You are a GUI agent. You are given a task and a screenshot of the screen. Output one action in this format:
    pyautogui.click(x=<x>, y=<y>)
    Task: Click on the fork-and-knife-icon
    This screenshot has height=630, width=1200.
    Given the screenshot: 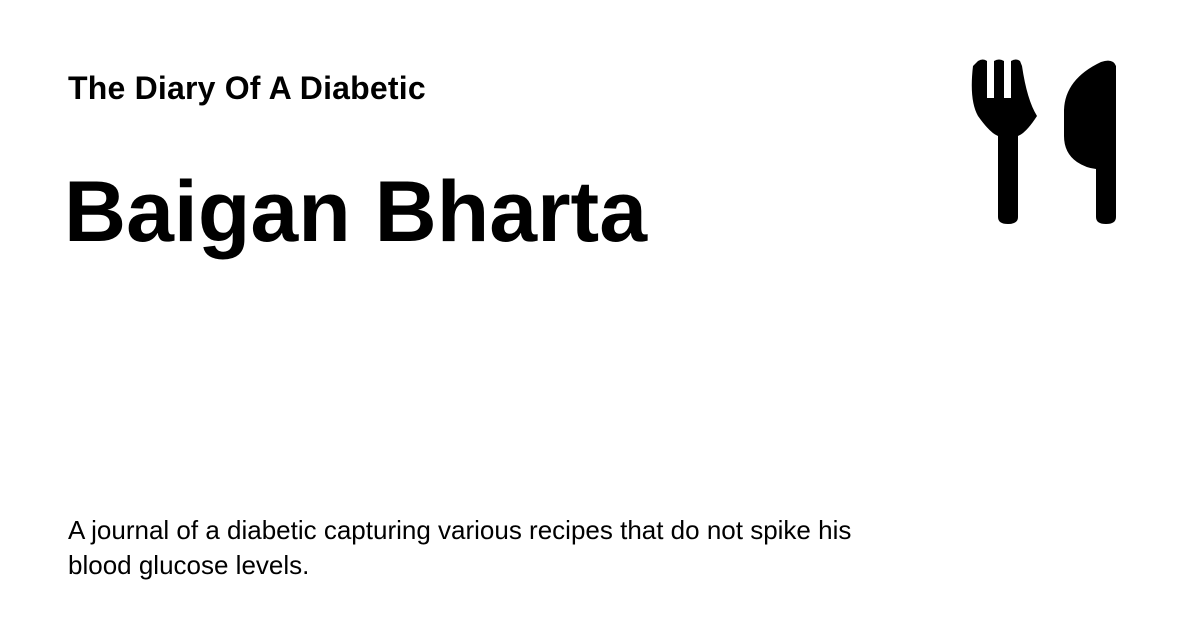 What is the action you would take?
    pyautogui.click(x=1044, y=142)
    